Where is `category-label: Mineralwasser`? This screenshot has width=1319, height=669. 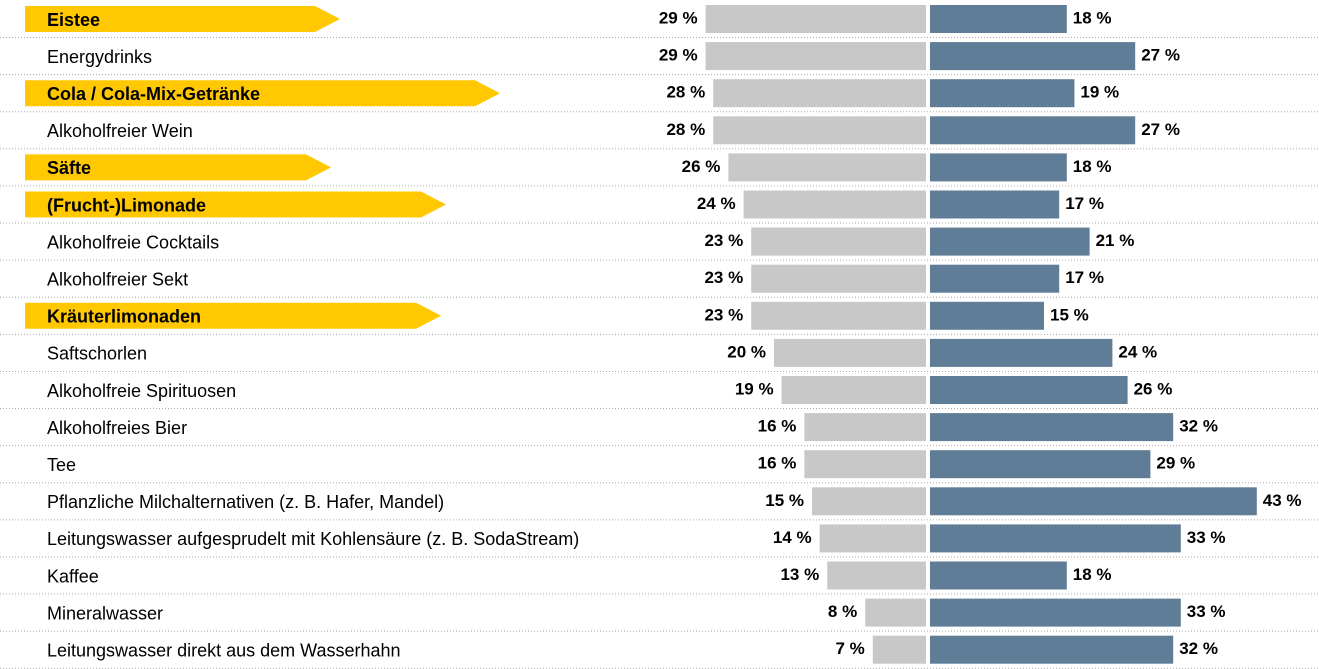 category-label: Mineralwasser is located at coordinates (105, 613).